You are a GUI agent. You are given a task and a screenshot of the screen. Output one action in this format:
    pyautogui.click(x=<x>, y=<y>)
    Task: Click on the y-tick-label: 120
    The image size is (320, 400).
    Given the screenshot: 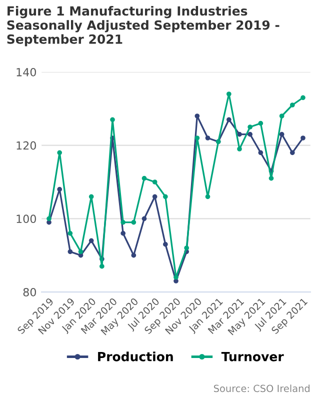 What is the action you would take?
    pyautogui.click(x=26, y=145)
    